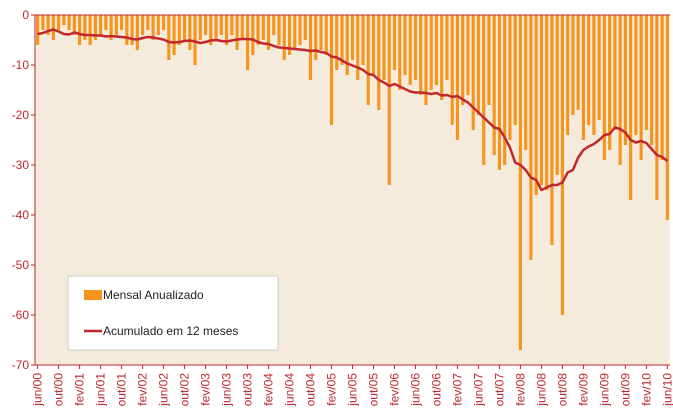 The width and height of the screenshot is (673, 417). I want to click on y-tick-label: -70, so click(21, 365).